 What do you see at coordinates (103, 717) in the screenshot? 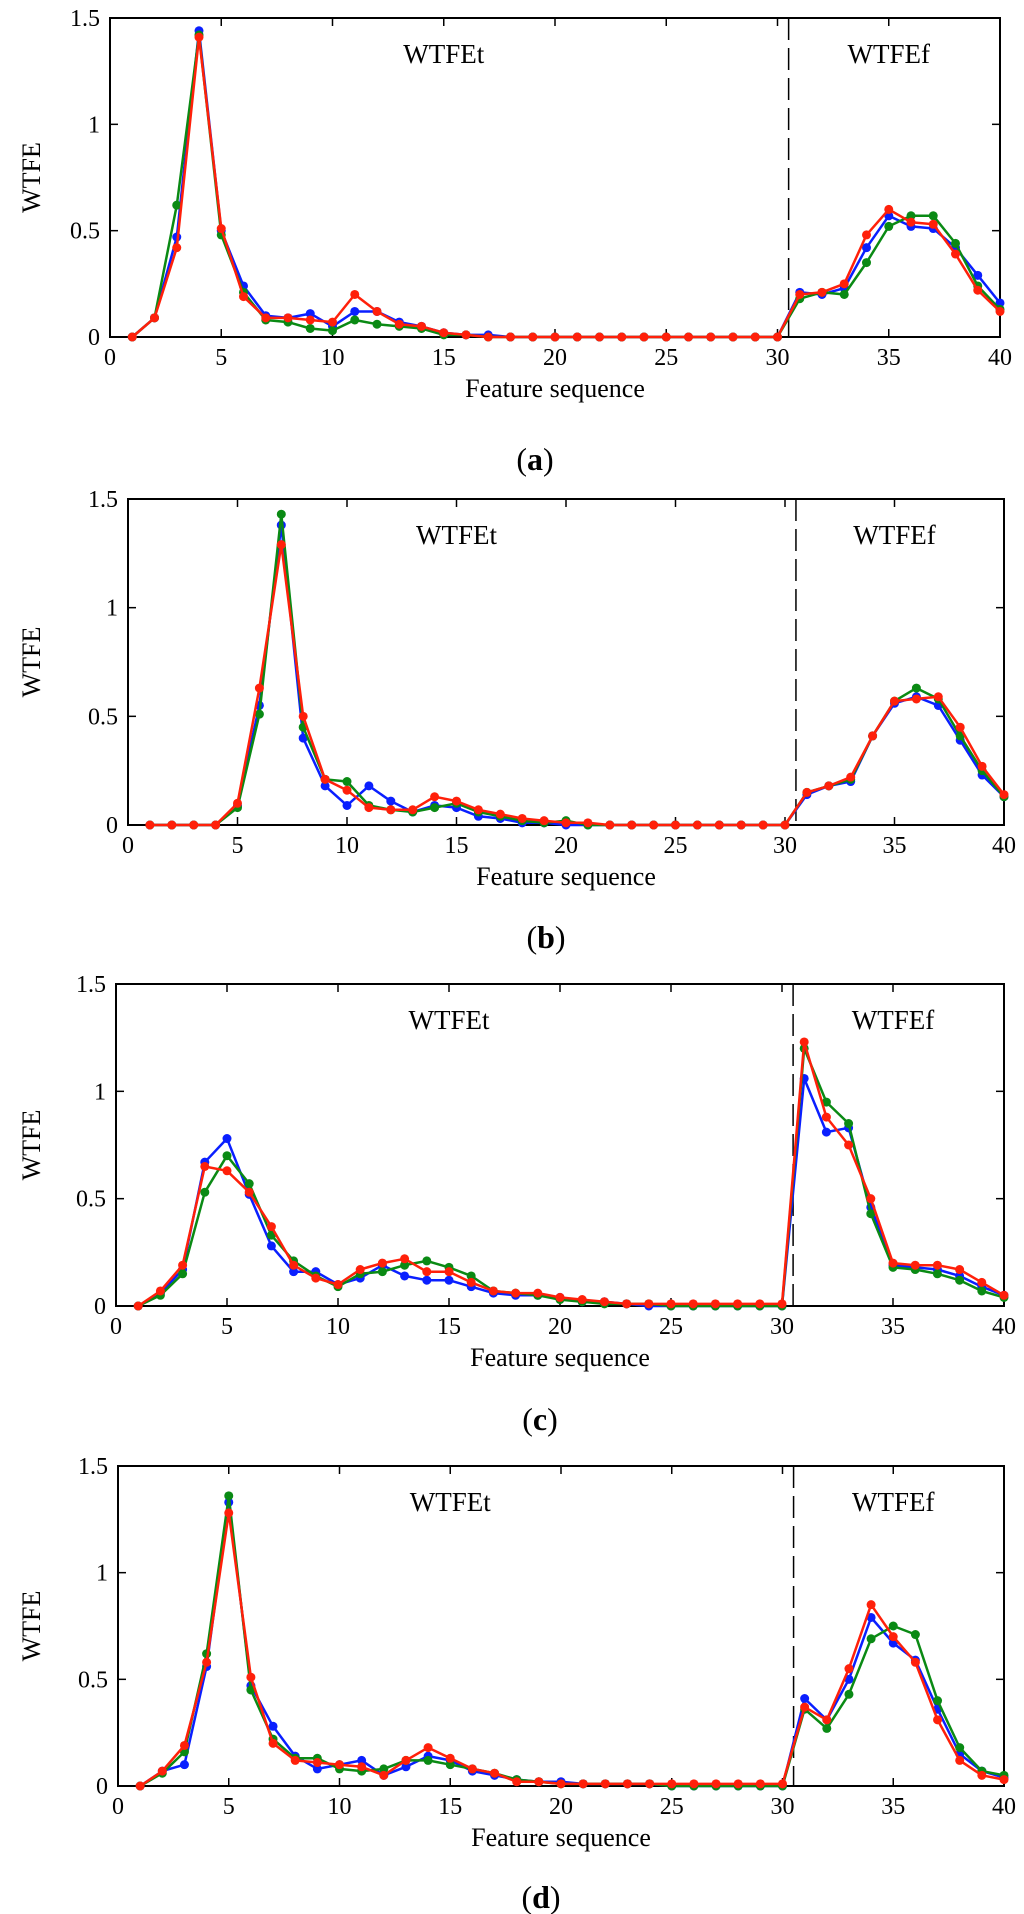
I see `y-tick-label: 0.5` at bounding box center [103, 717].